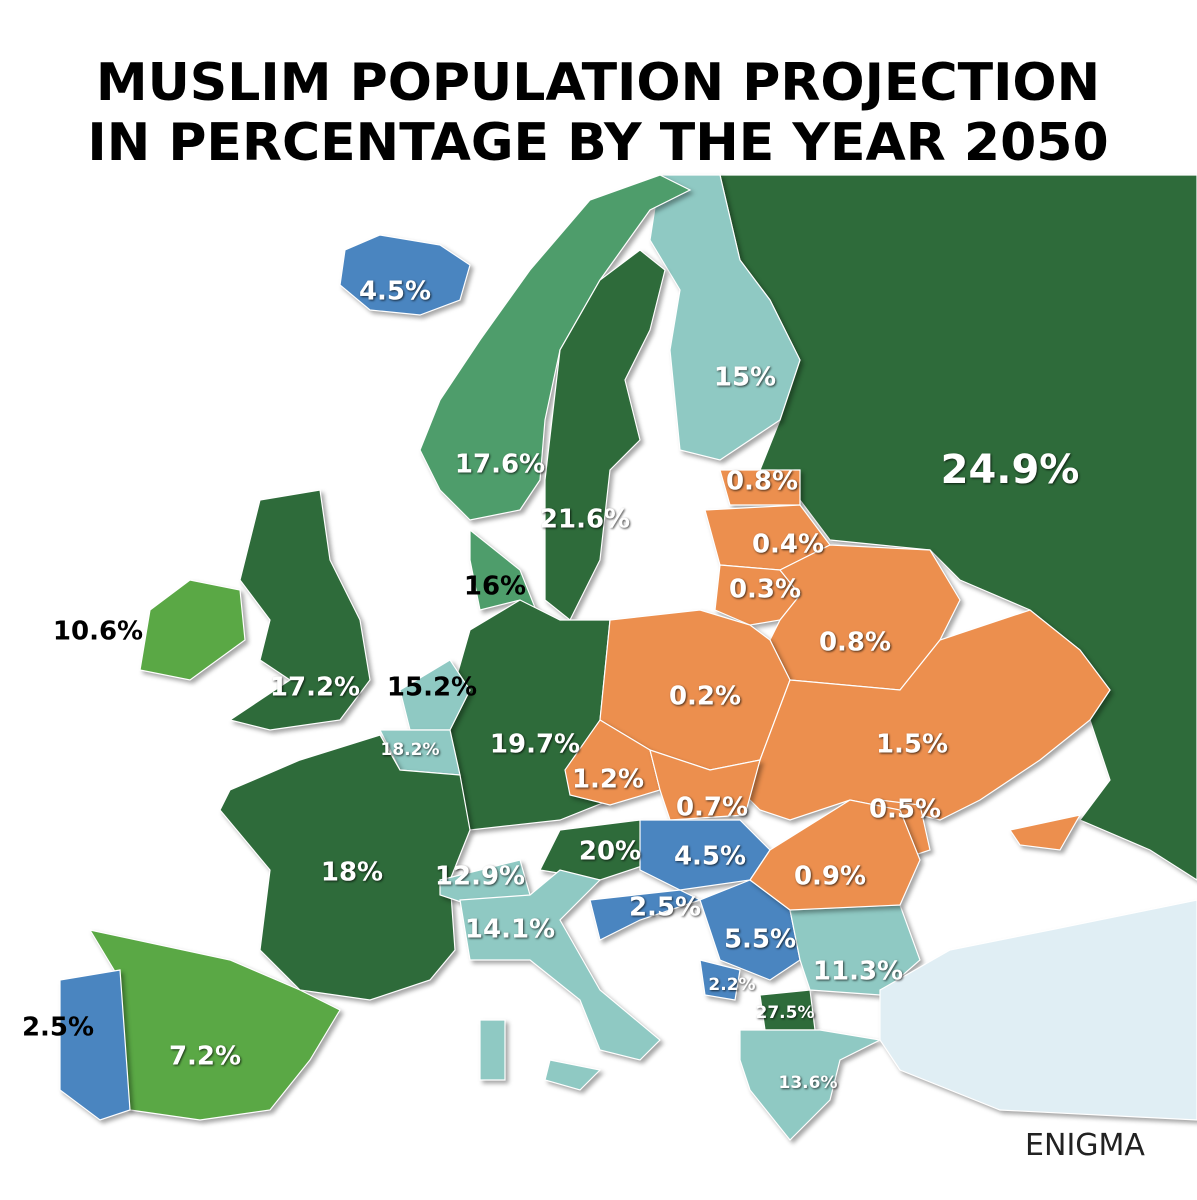 Image resolution: width=1197 pixels, height=1200 pixels. I want to click on italy, so click(560, 965).